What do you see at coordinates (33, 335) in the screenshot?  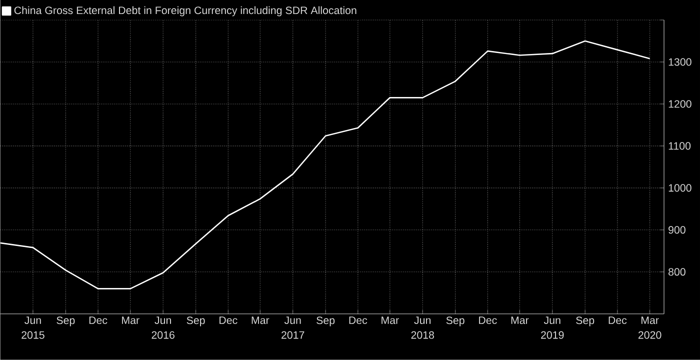 I see `x2-tick-label: 2015` at bounding box center [33, 335].